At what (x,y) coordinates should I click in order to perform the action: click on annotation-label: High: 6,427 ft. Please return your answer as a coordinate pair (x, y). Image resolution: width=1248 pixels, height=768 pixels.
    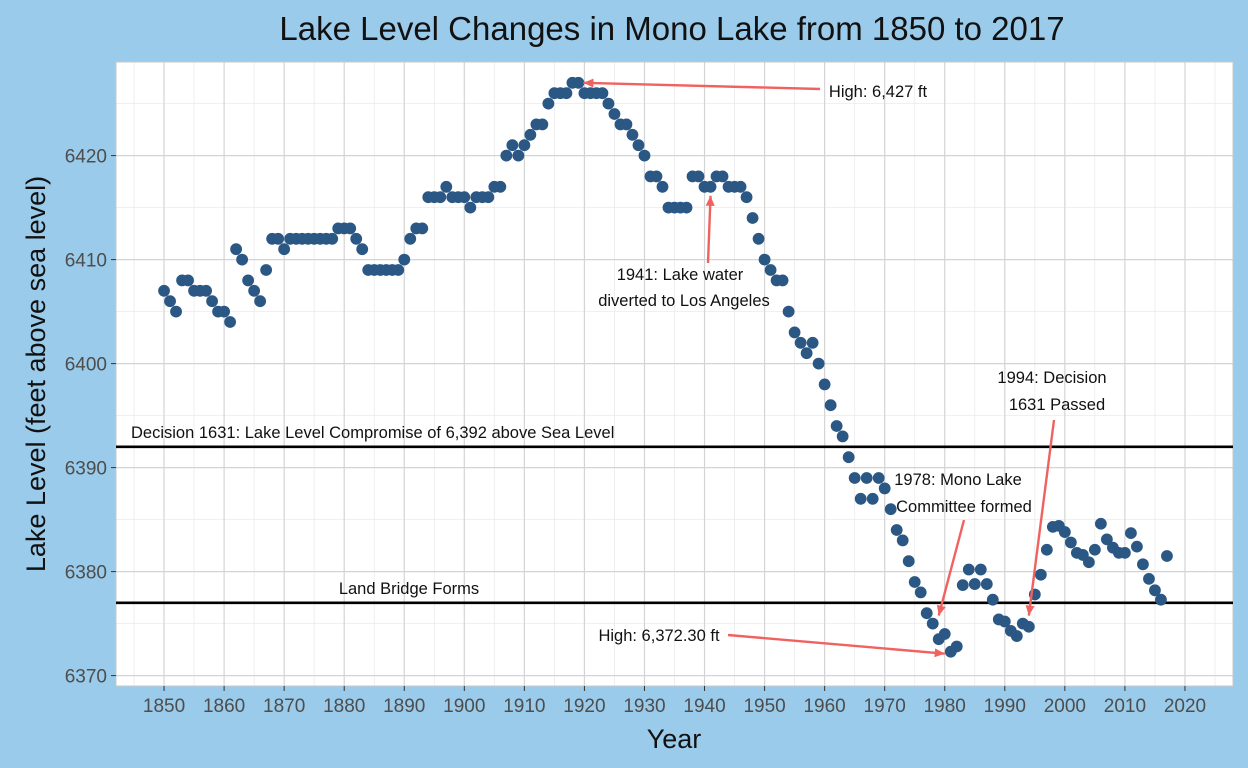
    Looking at the image, I should click on (878, 92).